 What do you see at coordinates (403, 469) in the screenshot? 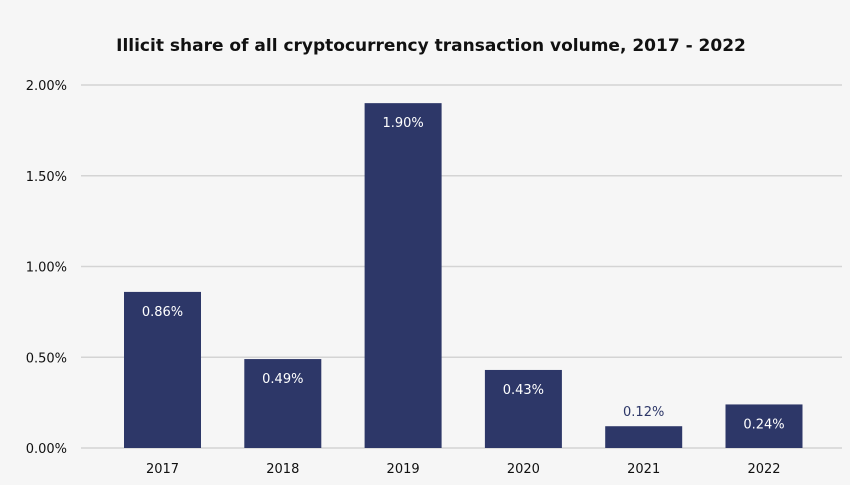
I see `x-tick-label: 2019` at bounding box center [403, 469].